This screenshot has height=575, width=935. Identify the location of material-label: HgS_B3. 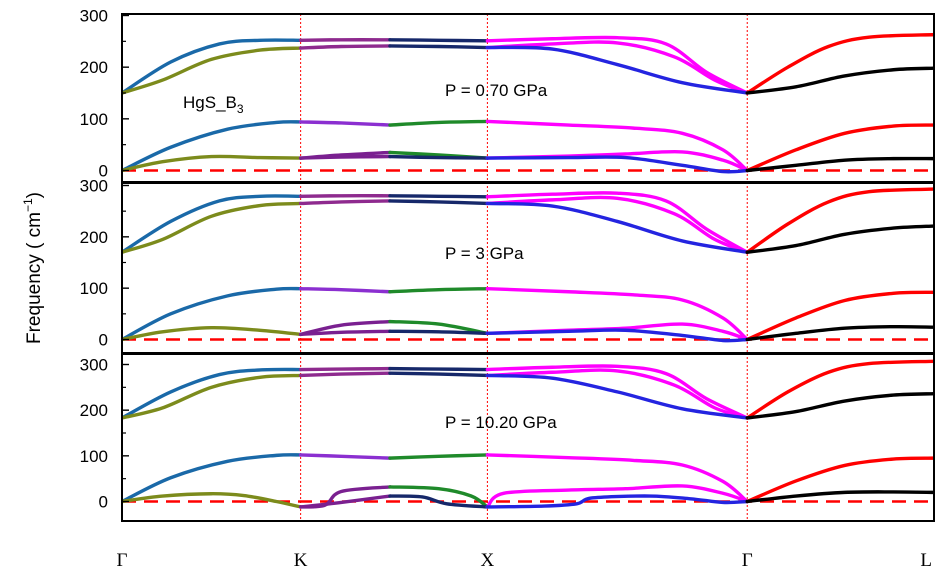
(213, 104).